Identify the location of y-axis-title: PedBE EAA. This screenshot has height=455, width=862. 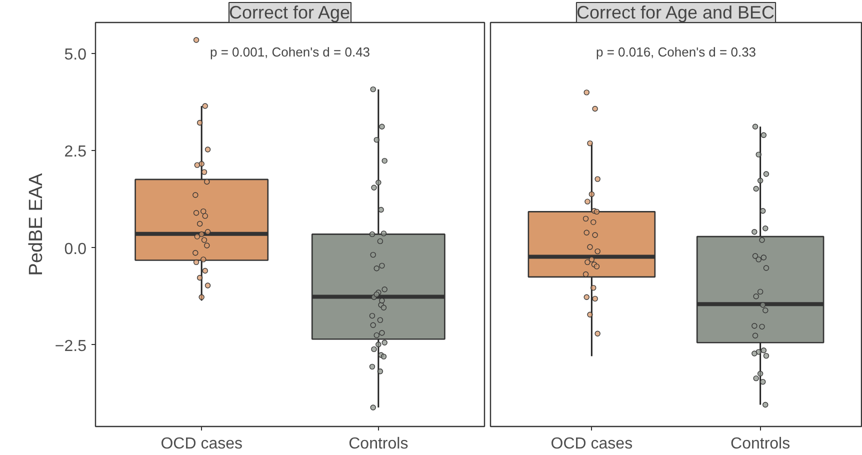
(36, 224).